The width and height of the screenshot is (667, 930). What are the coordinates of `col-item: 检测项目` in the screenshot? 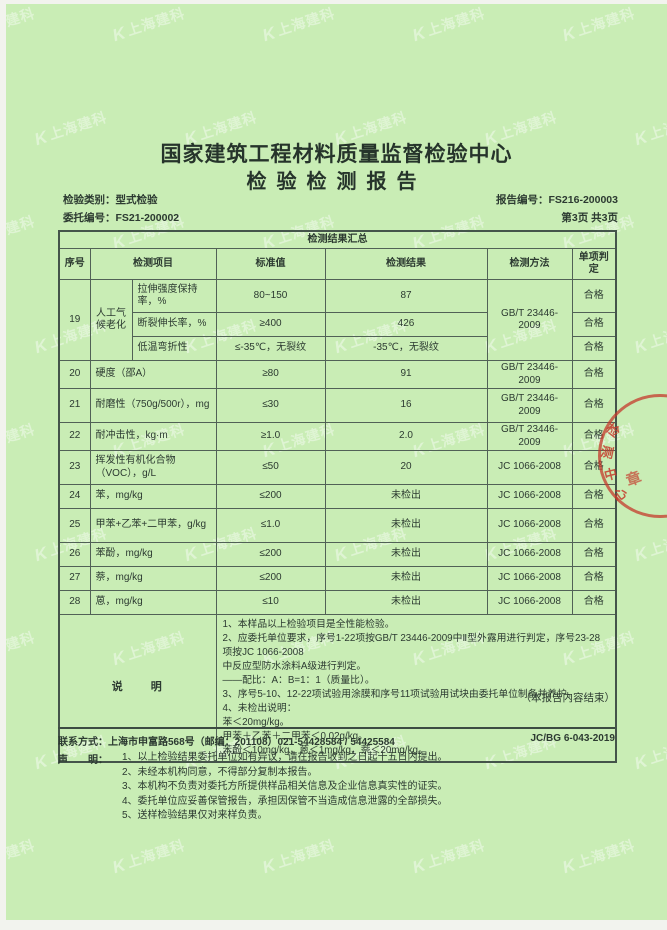 It's located at (153, 264).